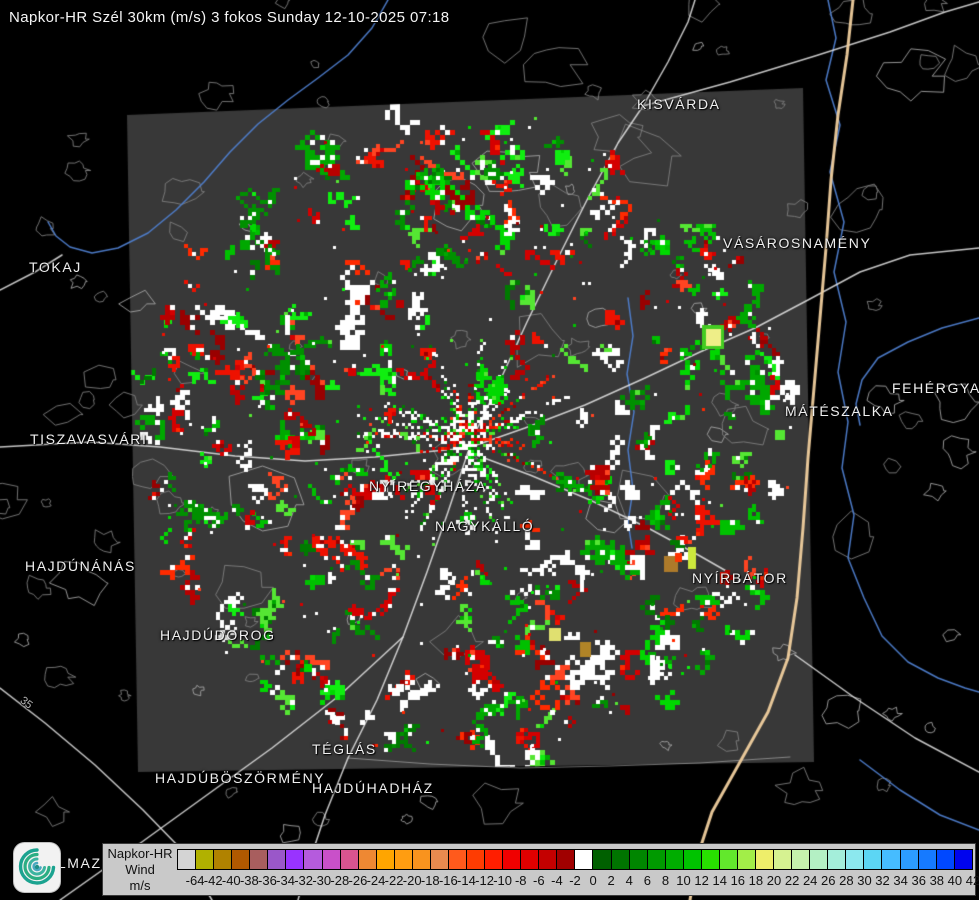  What do you see at coordinates (412, 880) in the screenshot?
I see `legend-tick-label: -20` at bounding box center [412, 880].